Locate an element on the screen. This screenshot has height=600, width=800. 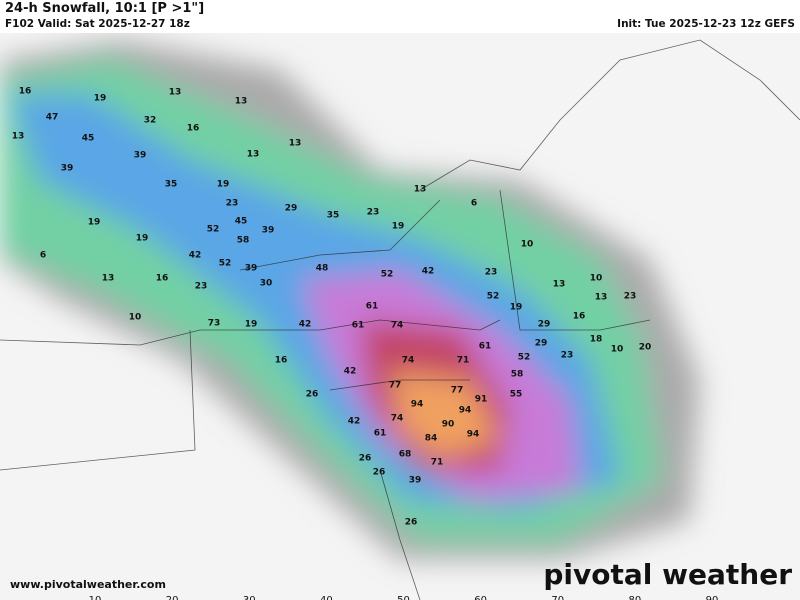
colorbar-tick-label: 40 is located at coordinates (326, 597).